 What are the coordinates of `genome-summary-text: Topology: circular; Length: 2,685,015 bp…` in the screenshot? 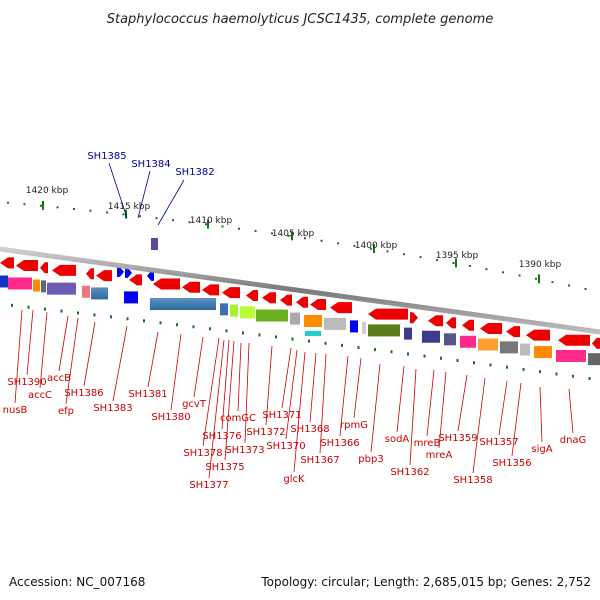 It's located at (425, 582).